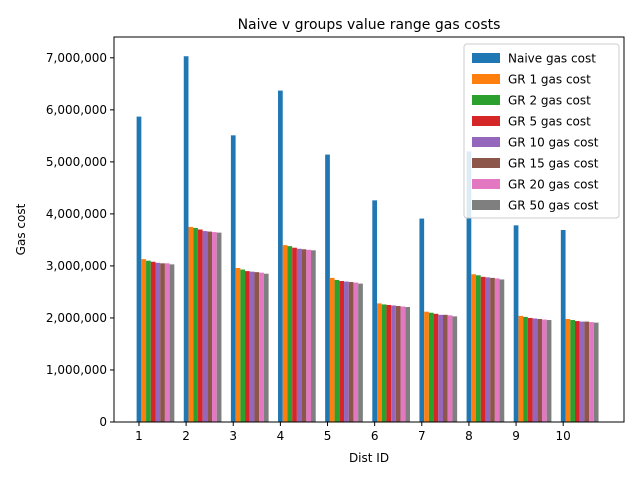  What do you see at coordinates (353, 432) in the screenshot?
I see `x-axis: 1 2 3 4 5 6 7 8 9 10` at bounding box center [353, 432].